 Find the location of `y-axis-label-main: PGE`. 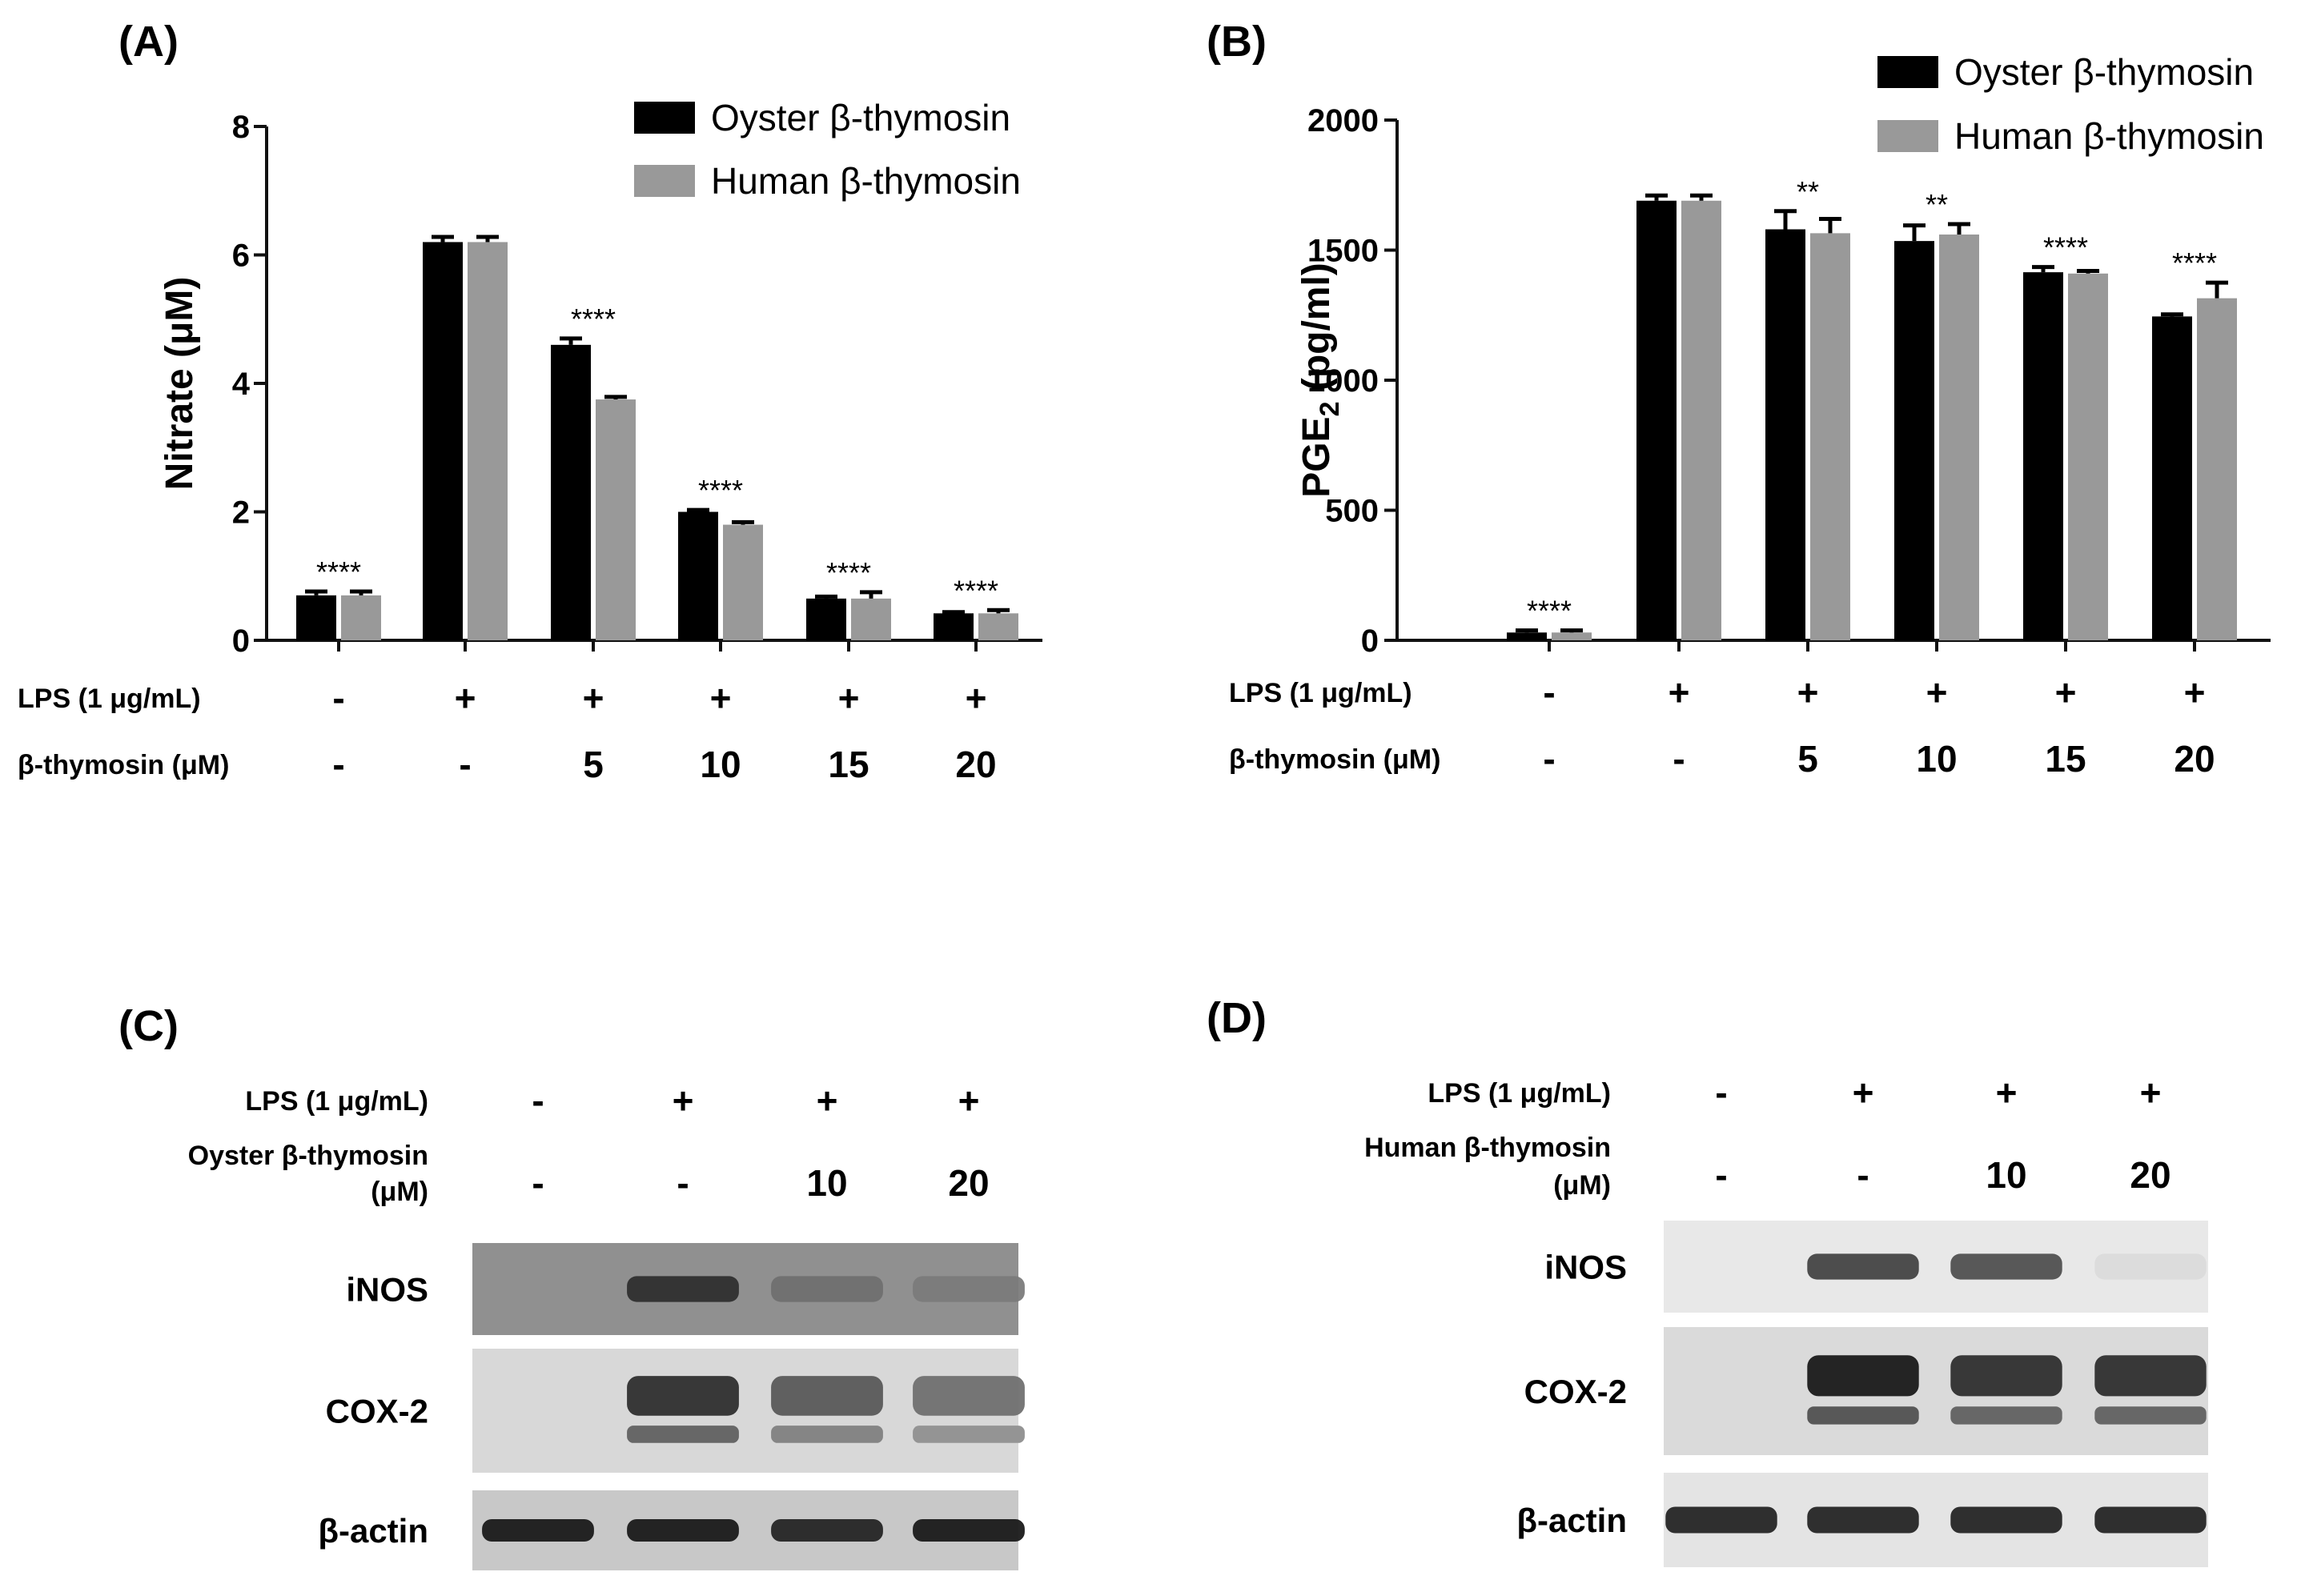

y-axis-label-main: PGE is located at coordinates (1316, 456).